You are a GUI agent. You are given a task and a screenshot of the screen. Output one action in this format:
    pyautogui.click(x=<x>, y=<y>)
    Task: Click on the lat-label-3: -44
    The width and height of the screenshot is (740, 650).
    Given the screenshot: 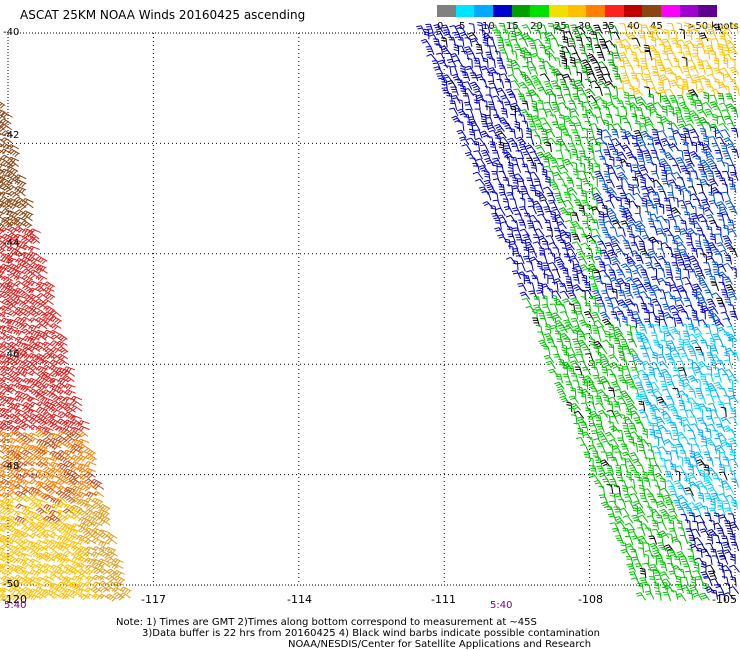 What is the action you would take?
    pyautogui.click(x=11, y=243)
    